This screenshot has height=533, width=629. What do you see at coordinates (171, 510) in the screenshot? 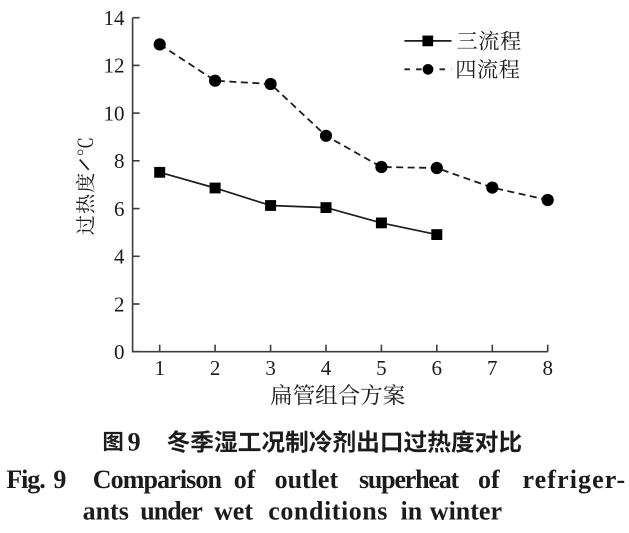
I see `svg-text: under` at bounding box center [171, 510].